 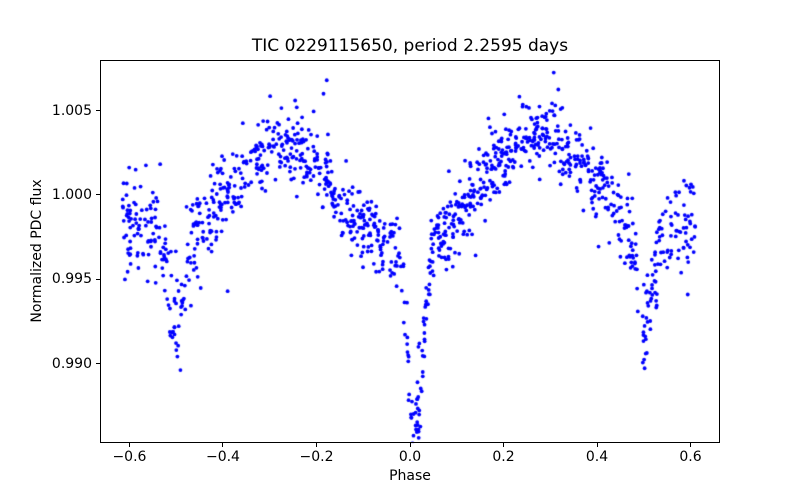 What do you see at coordinates (597, 457) in the screenshot?
I see `x-tick-label: 0.4` at bounding box center [597, 457].